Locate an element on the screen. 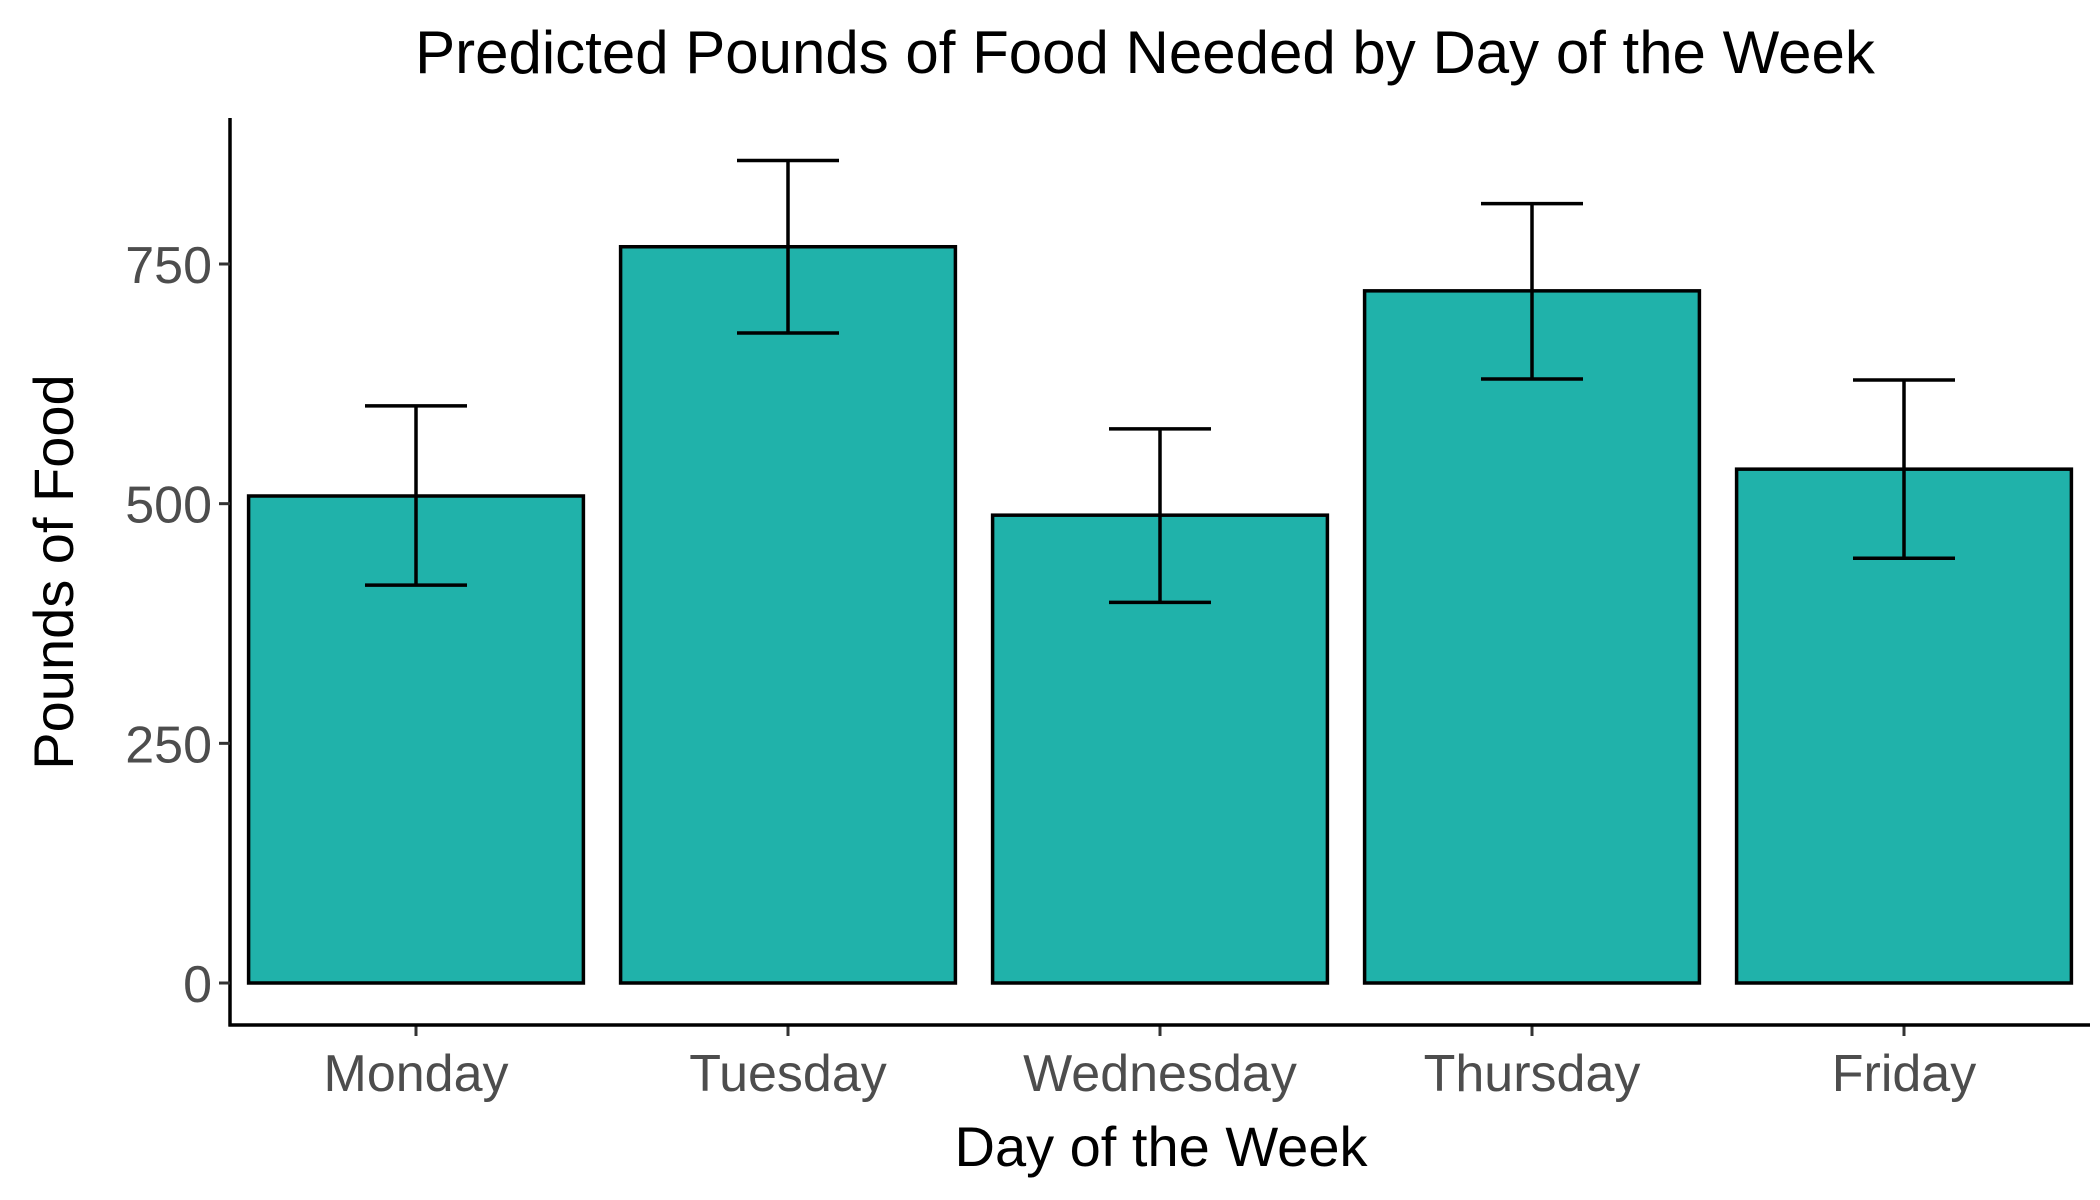 Image resolution: width=2100 pixels, height=1200 pixels. x-tick-label-monday: Monday is located at coordinates (416, 1074).